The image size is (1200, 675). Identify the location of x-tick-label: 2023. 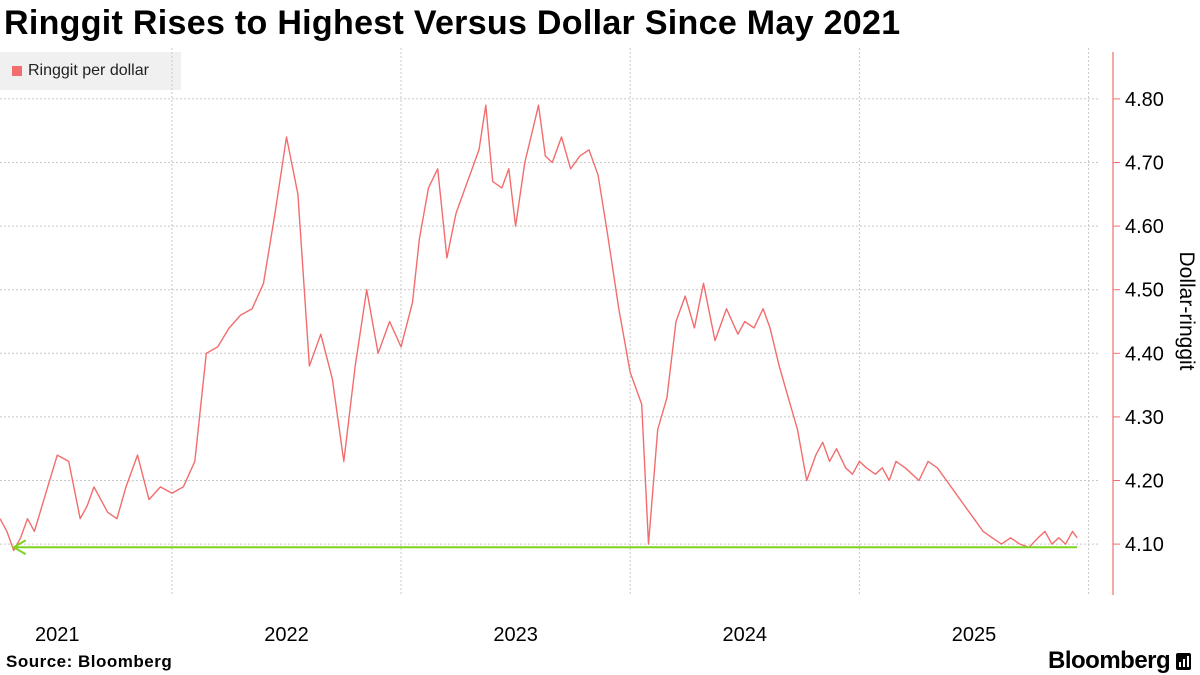
(515, 635).